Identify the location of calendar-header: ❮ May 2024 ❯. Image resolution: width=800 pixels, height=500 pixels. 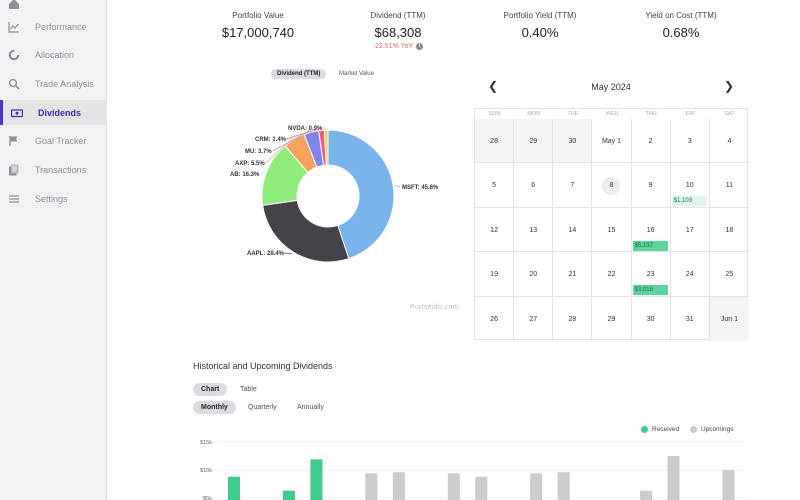
(611, 87).